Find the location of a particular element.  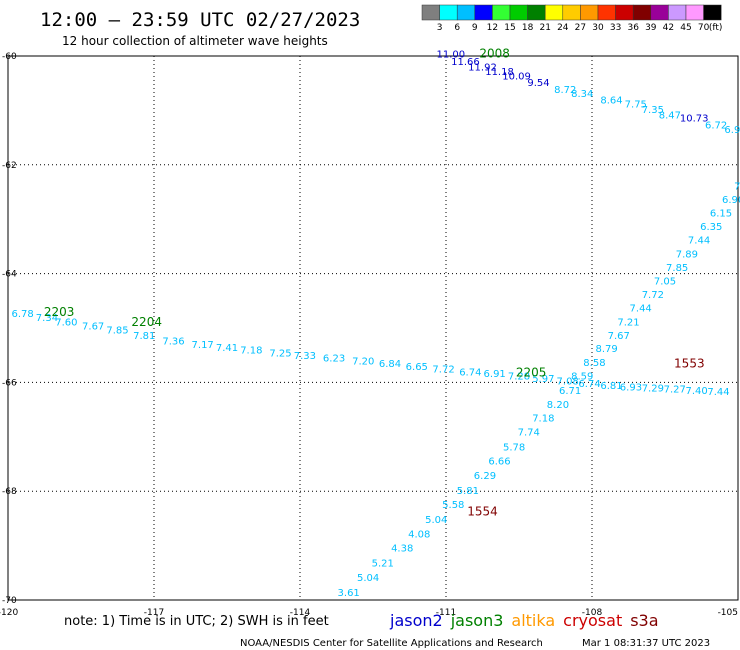

colorbar-label: 30 is located at coordinates (598, 28).